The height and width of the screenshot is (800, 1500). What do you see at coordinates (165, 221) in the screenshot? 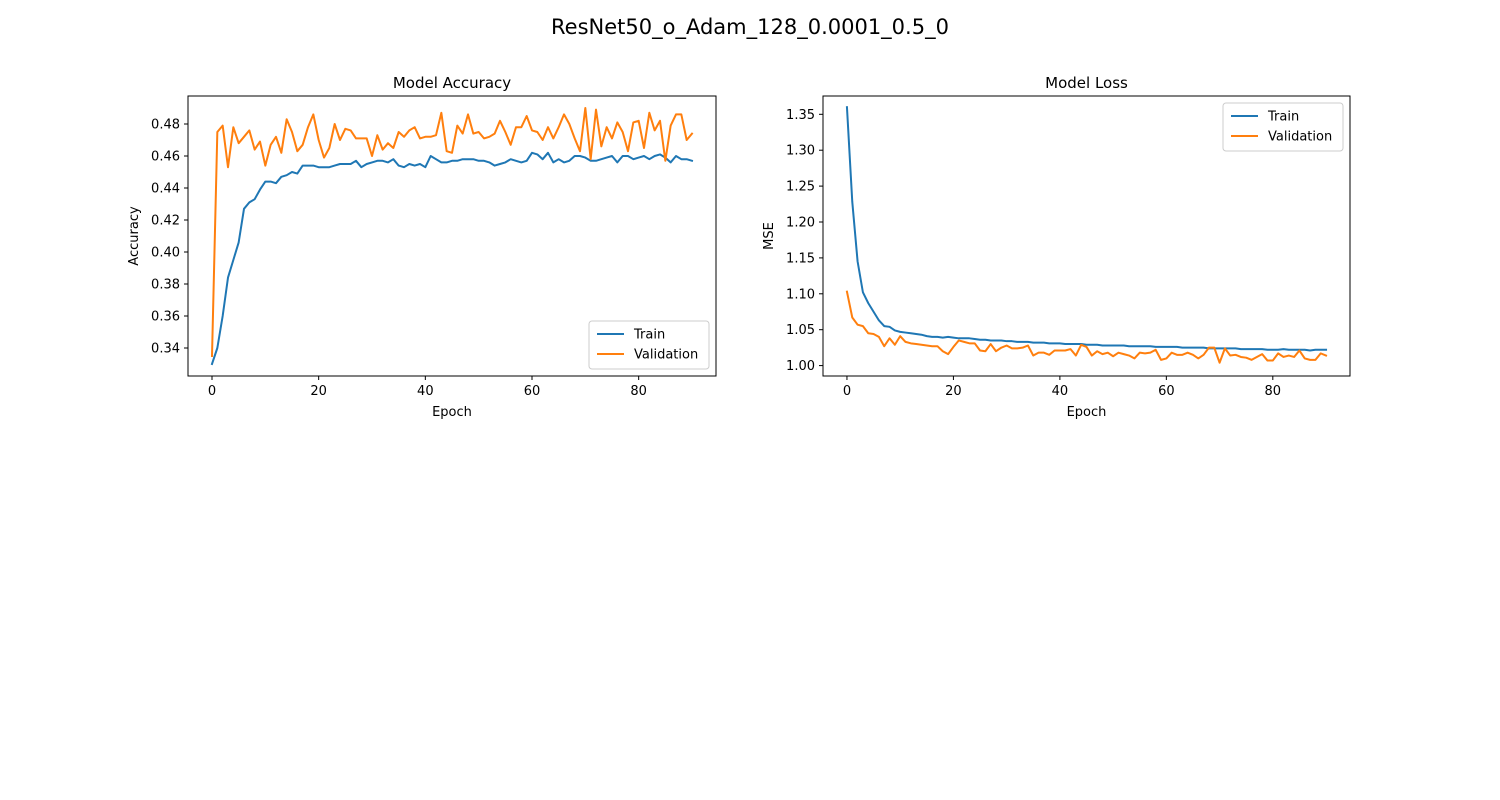
I see `accuracy-y-tick-label: 0.42` at bounding box center [165, 221].